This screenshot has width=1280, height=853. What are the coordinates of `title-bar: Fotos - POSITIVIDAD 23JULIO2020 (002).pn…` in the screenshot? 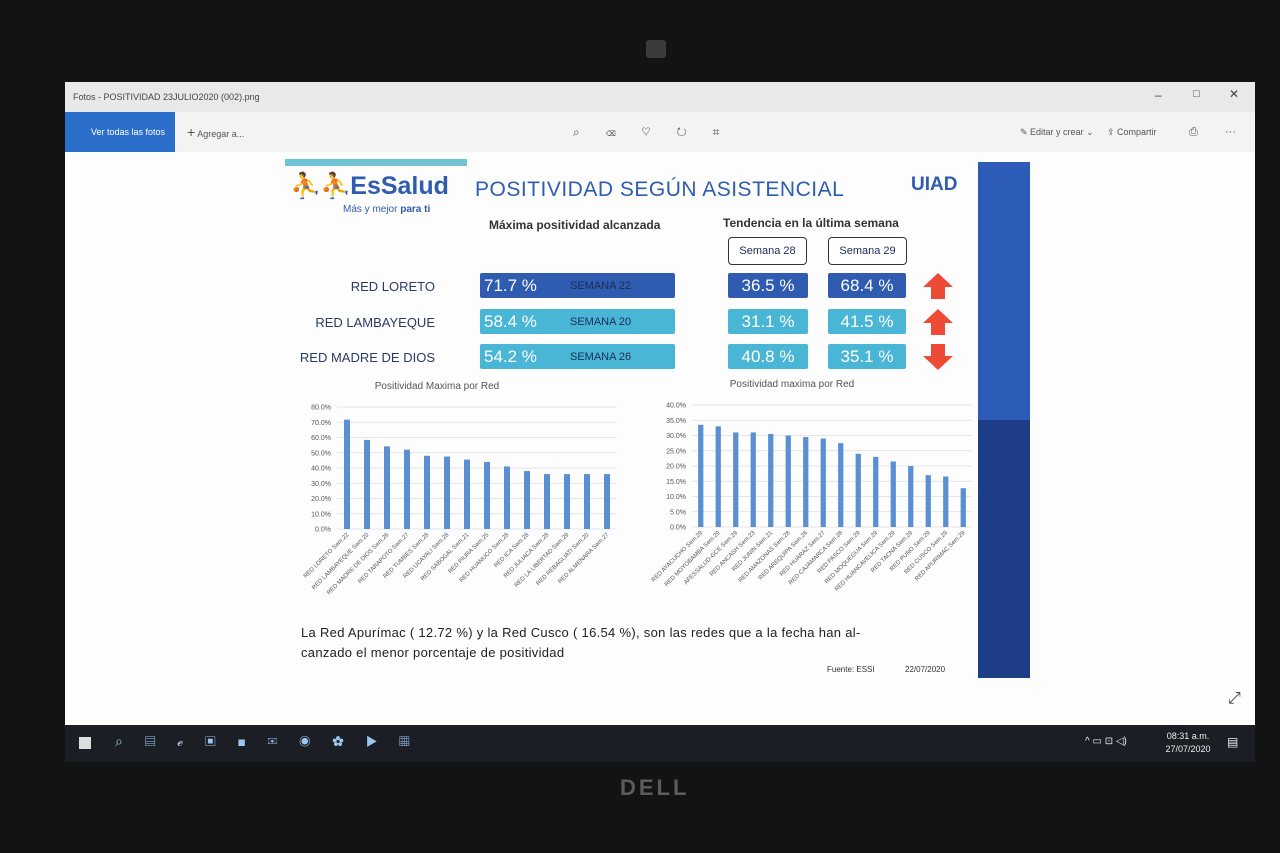 It's located at (660, 97).